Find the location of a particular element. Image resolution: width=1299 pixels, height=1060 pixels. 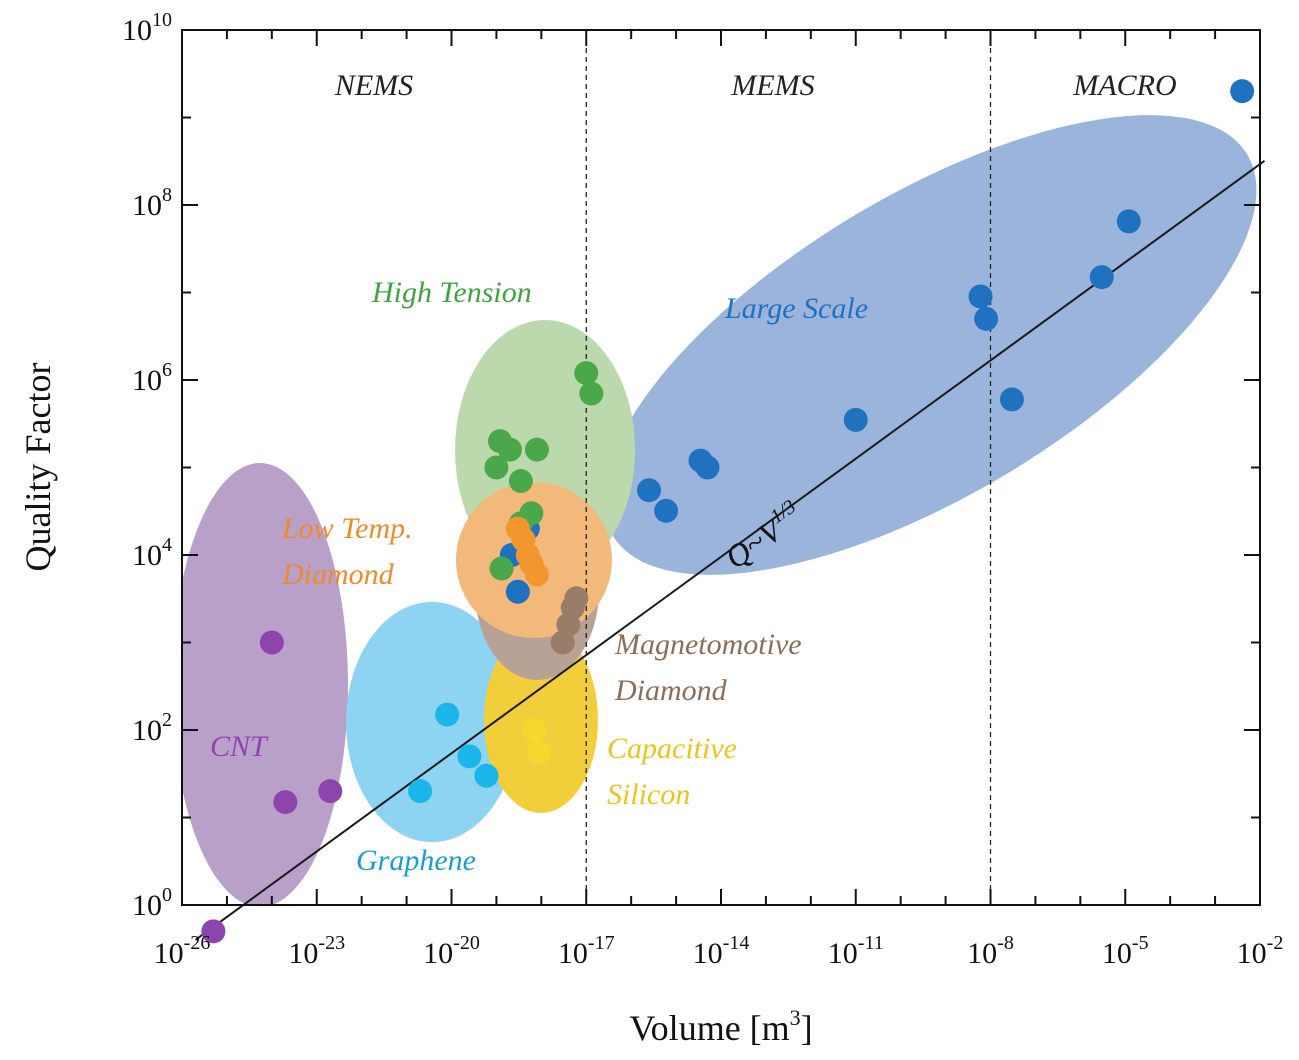

x-tick-exponent: -23 is located at coordinates (331, 943).